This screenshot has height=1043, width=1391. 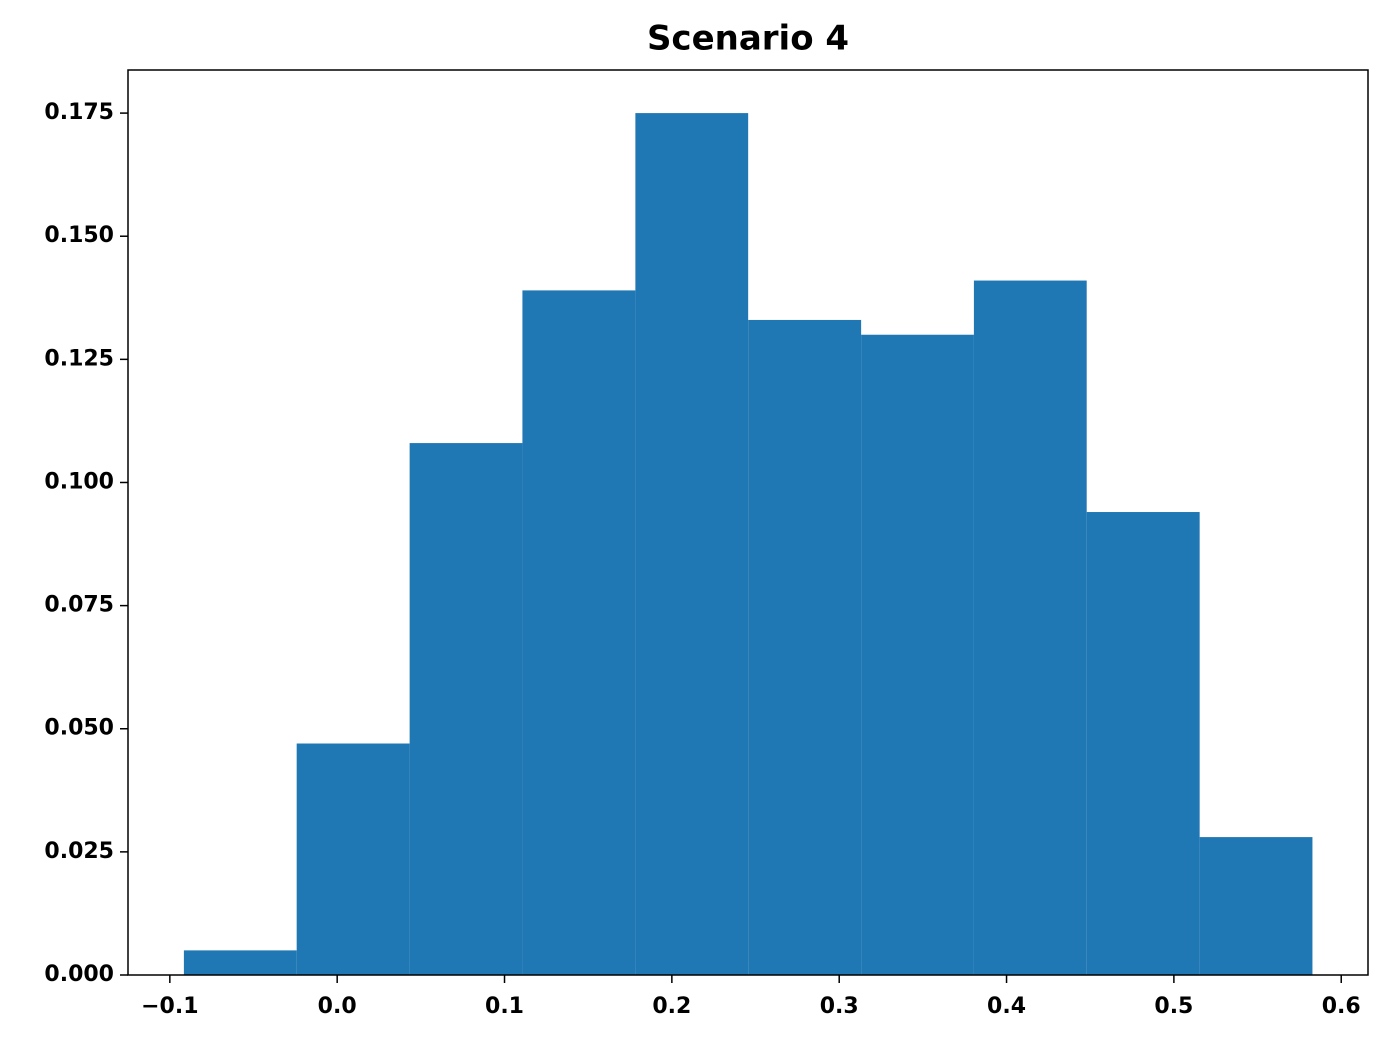 I want to click on chart-title: Scenario 4, so click(x=748, y=39).